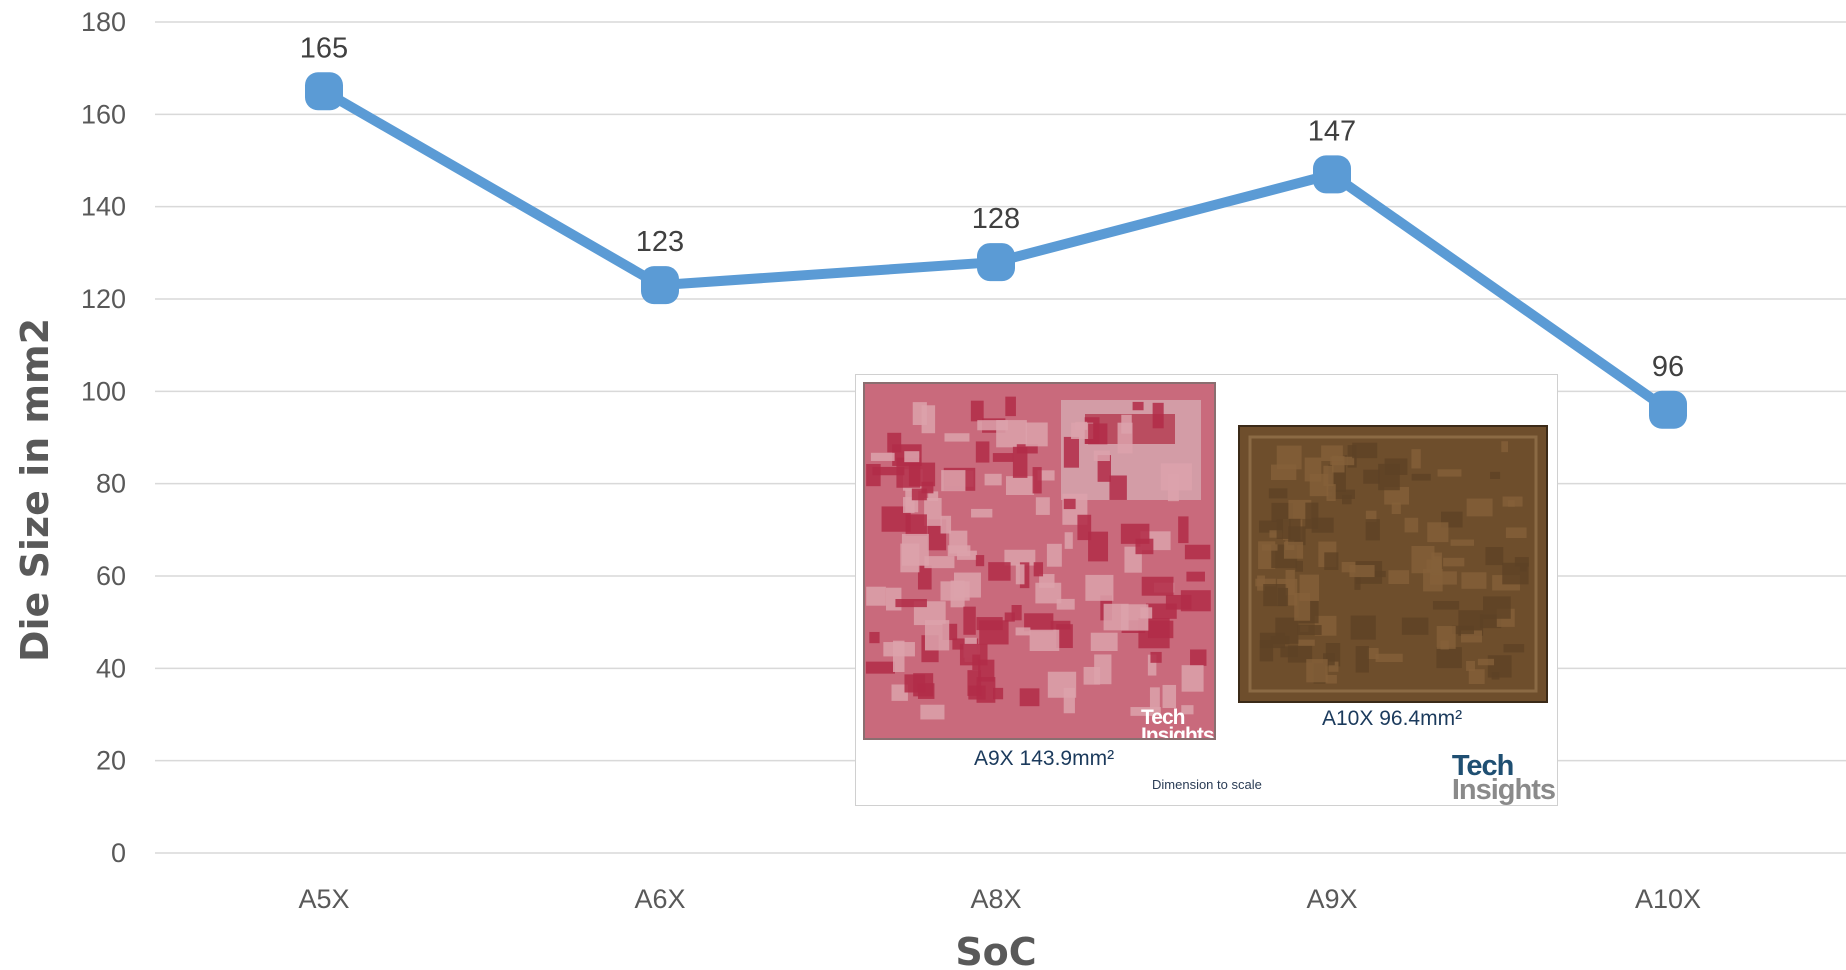 The height and width of the screenshot is (970, 1846). I want to click on logo-line-1: Tech, so click(1483, 766).